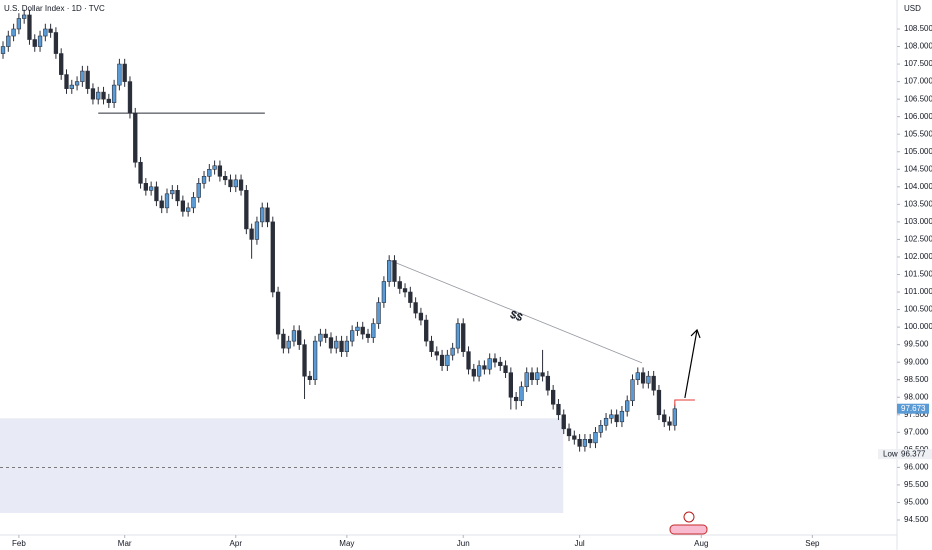  What do you see at coordinates (912, 8) in the screenshot?
I see `currency-label: USD` at bounding box center [912, 8].